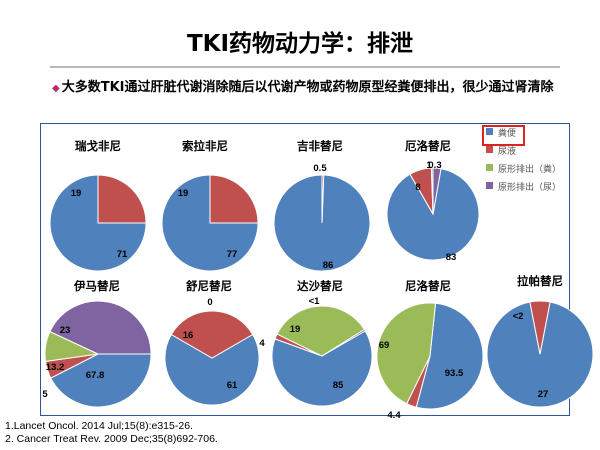 This screenshot has height=450, width=600. I want to click on bullet-text: 大多数TKI通过肝脏代谢消除随后以代谢产物或药物原型经粪便排出，很少通过肾清除, so click(307, 87).